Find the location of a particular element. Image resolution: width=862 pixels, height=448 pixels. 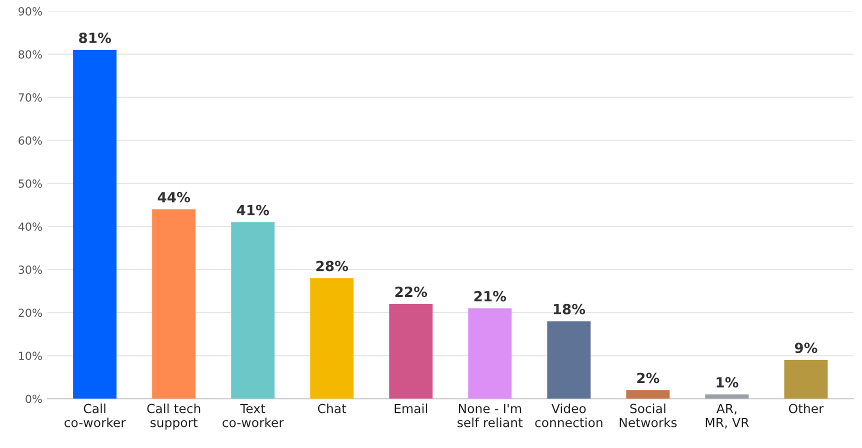

y-tick-label: 30% is located at coordinates (30, 270).